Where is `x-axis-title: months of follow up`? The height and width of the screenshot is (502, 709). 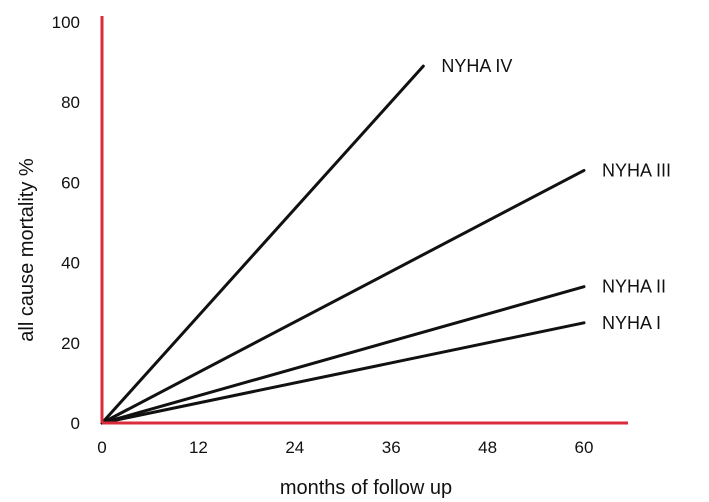 x-axis-title: months of follow up is located at coordinates (366, 488).